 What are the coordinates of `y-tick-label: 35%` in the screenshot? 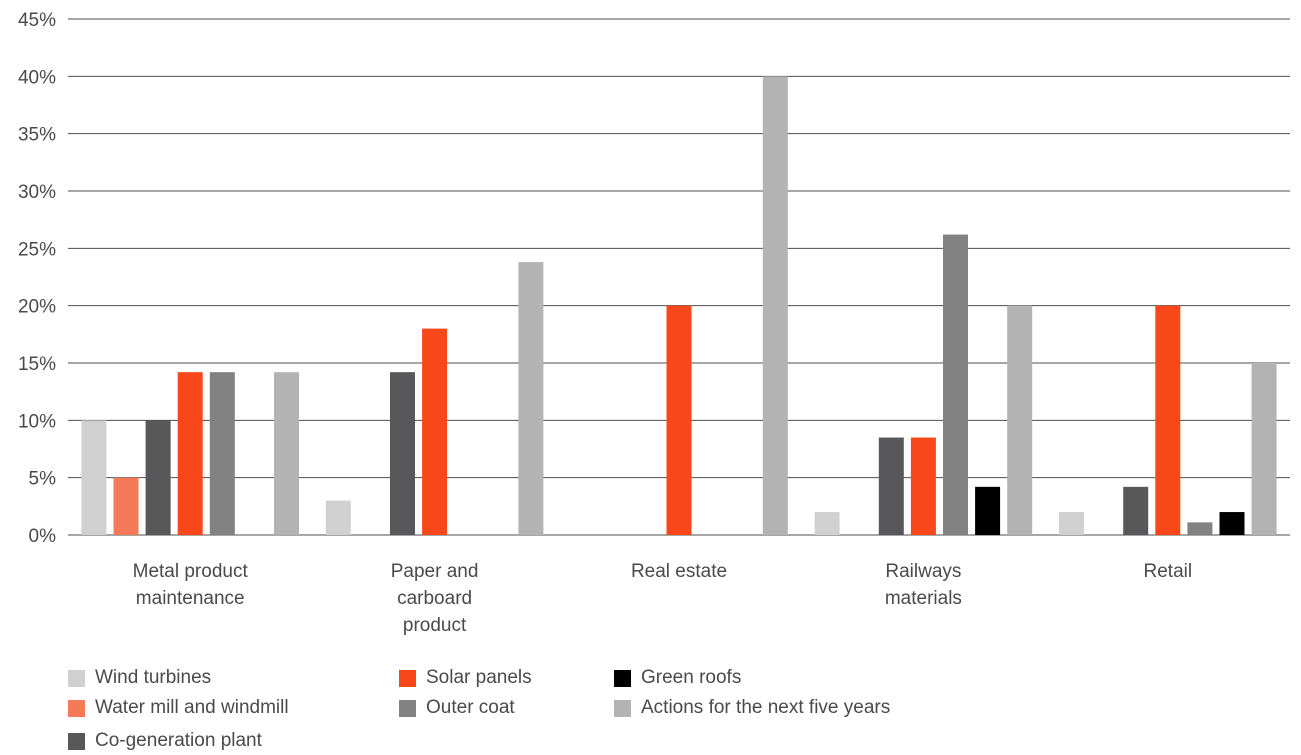 It's located at (37, 135).